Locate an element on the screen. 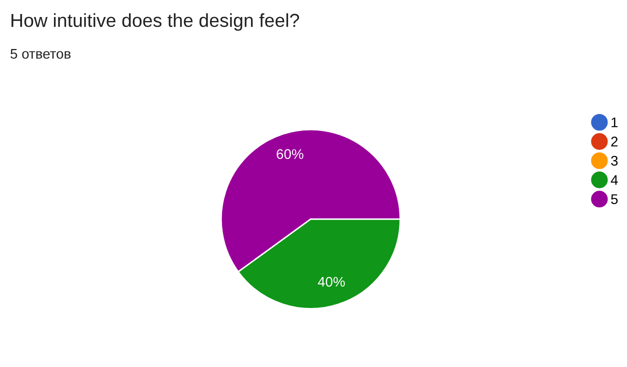 This screenshot has width=627, height=367. legend-label: 4 is located at coordinates (614, 180).